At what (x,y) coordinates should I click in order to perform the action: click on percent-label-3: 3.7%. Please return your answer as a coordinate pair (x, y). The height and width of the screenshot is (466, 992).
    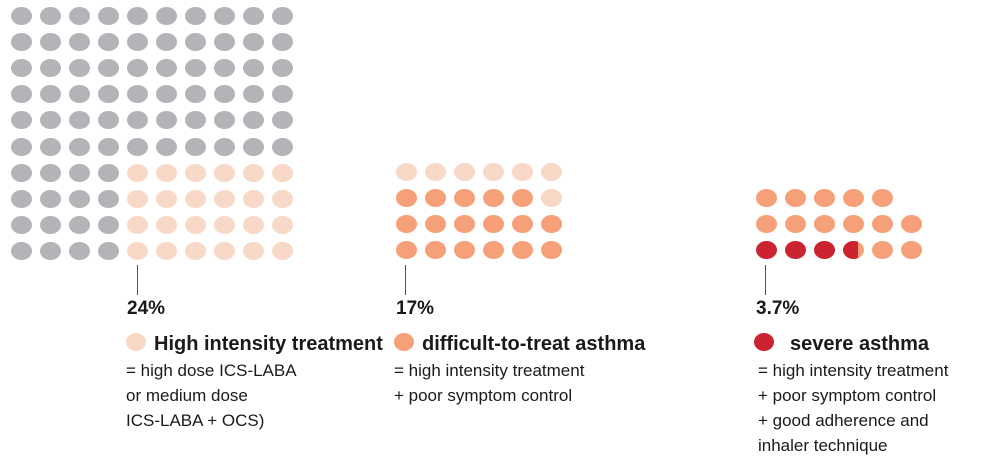
    Looking at the image, I should click on (778, 308).